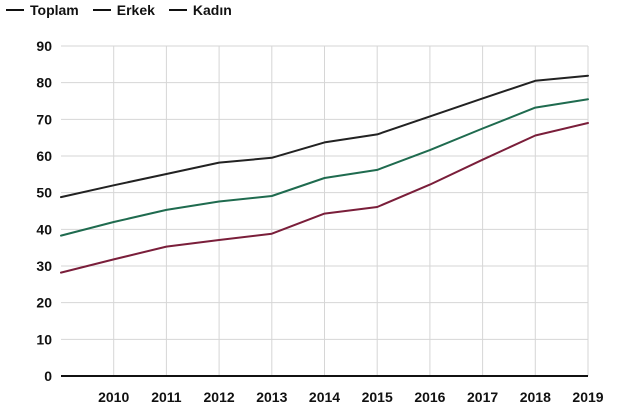  What do you see at coordinates (44, 339) in the screenshot?
I see `y-tick-label-10: 10` at bounding box center [44, 339].